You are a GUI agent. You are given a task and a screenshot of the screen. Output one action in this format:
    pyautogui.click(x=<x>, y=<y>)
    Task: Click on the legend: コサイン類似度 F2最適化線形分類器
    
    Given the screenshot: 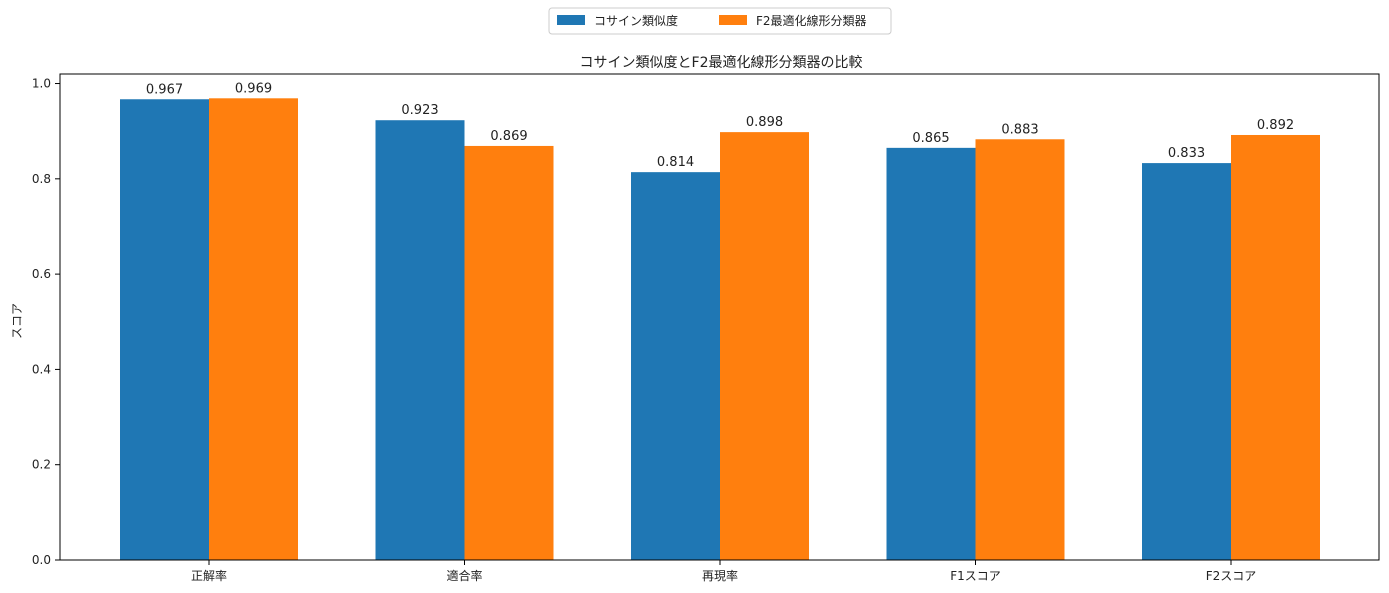 What is the action you would take?
    pyautogui.click(x=720, y=21)
    